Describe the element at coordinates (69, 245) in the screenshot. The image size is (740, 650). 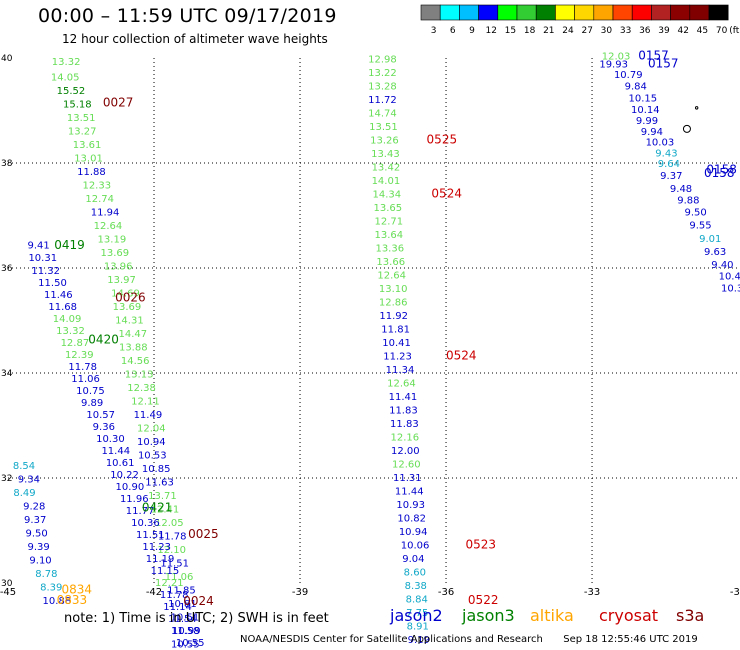
I see `pass-number-label: 0419` at that location.